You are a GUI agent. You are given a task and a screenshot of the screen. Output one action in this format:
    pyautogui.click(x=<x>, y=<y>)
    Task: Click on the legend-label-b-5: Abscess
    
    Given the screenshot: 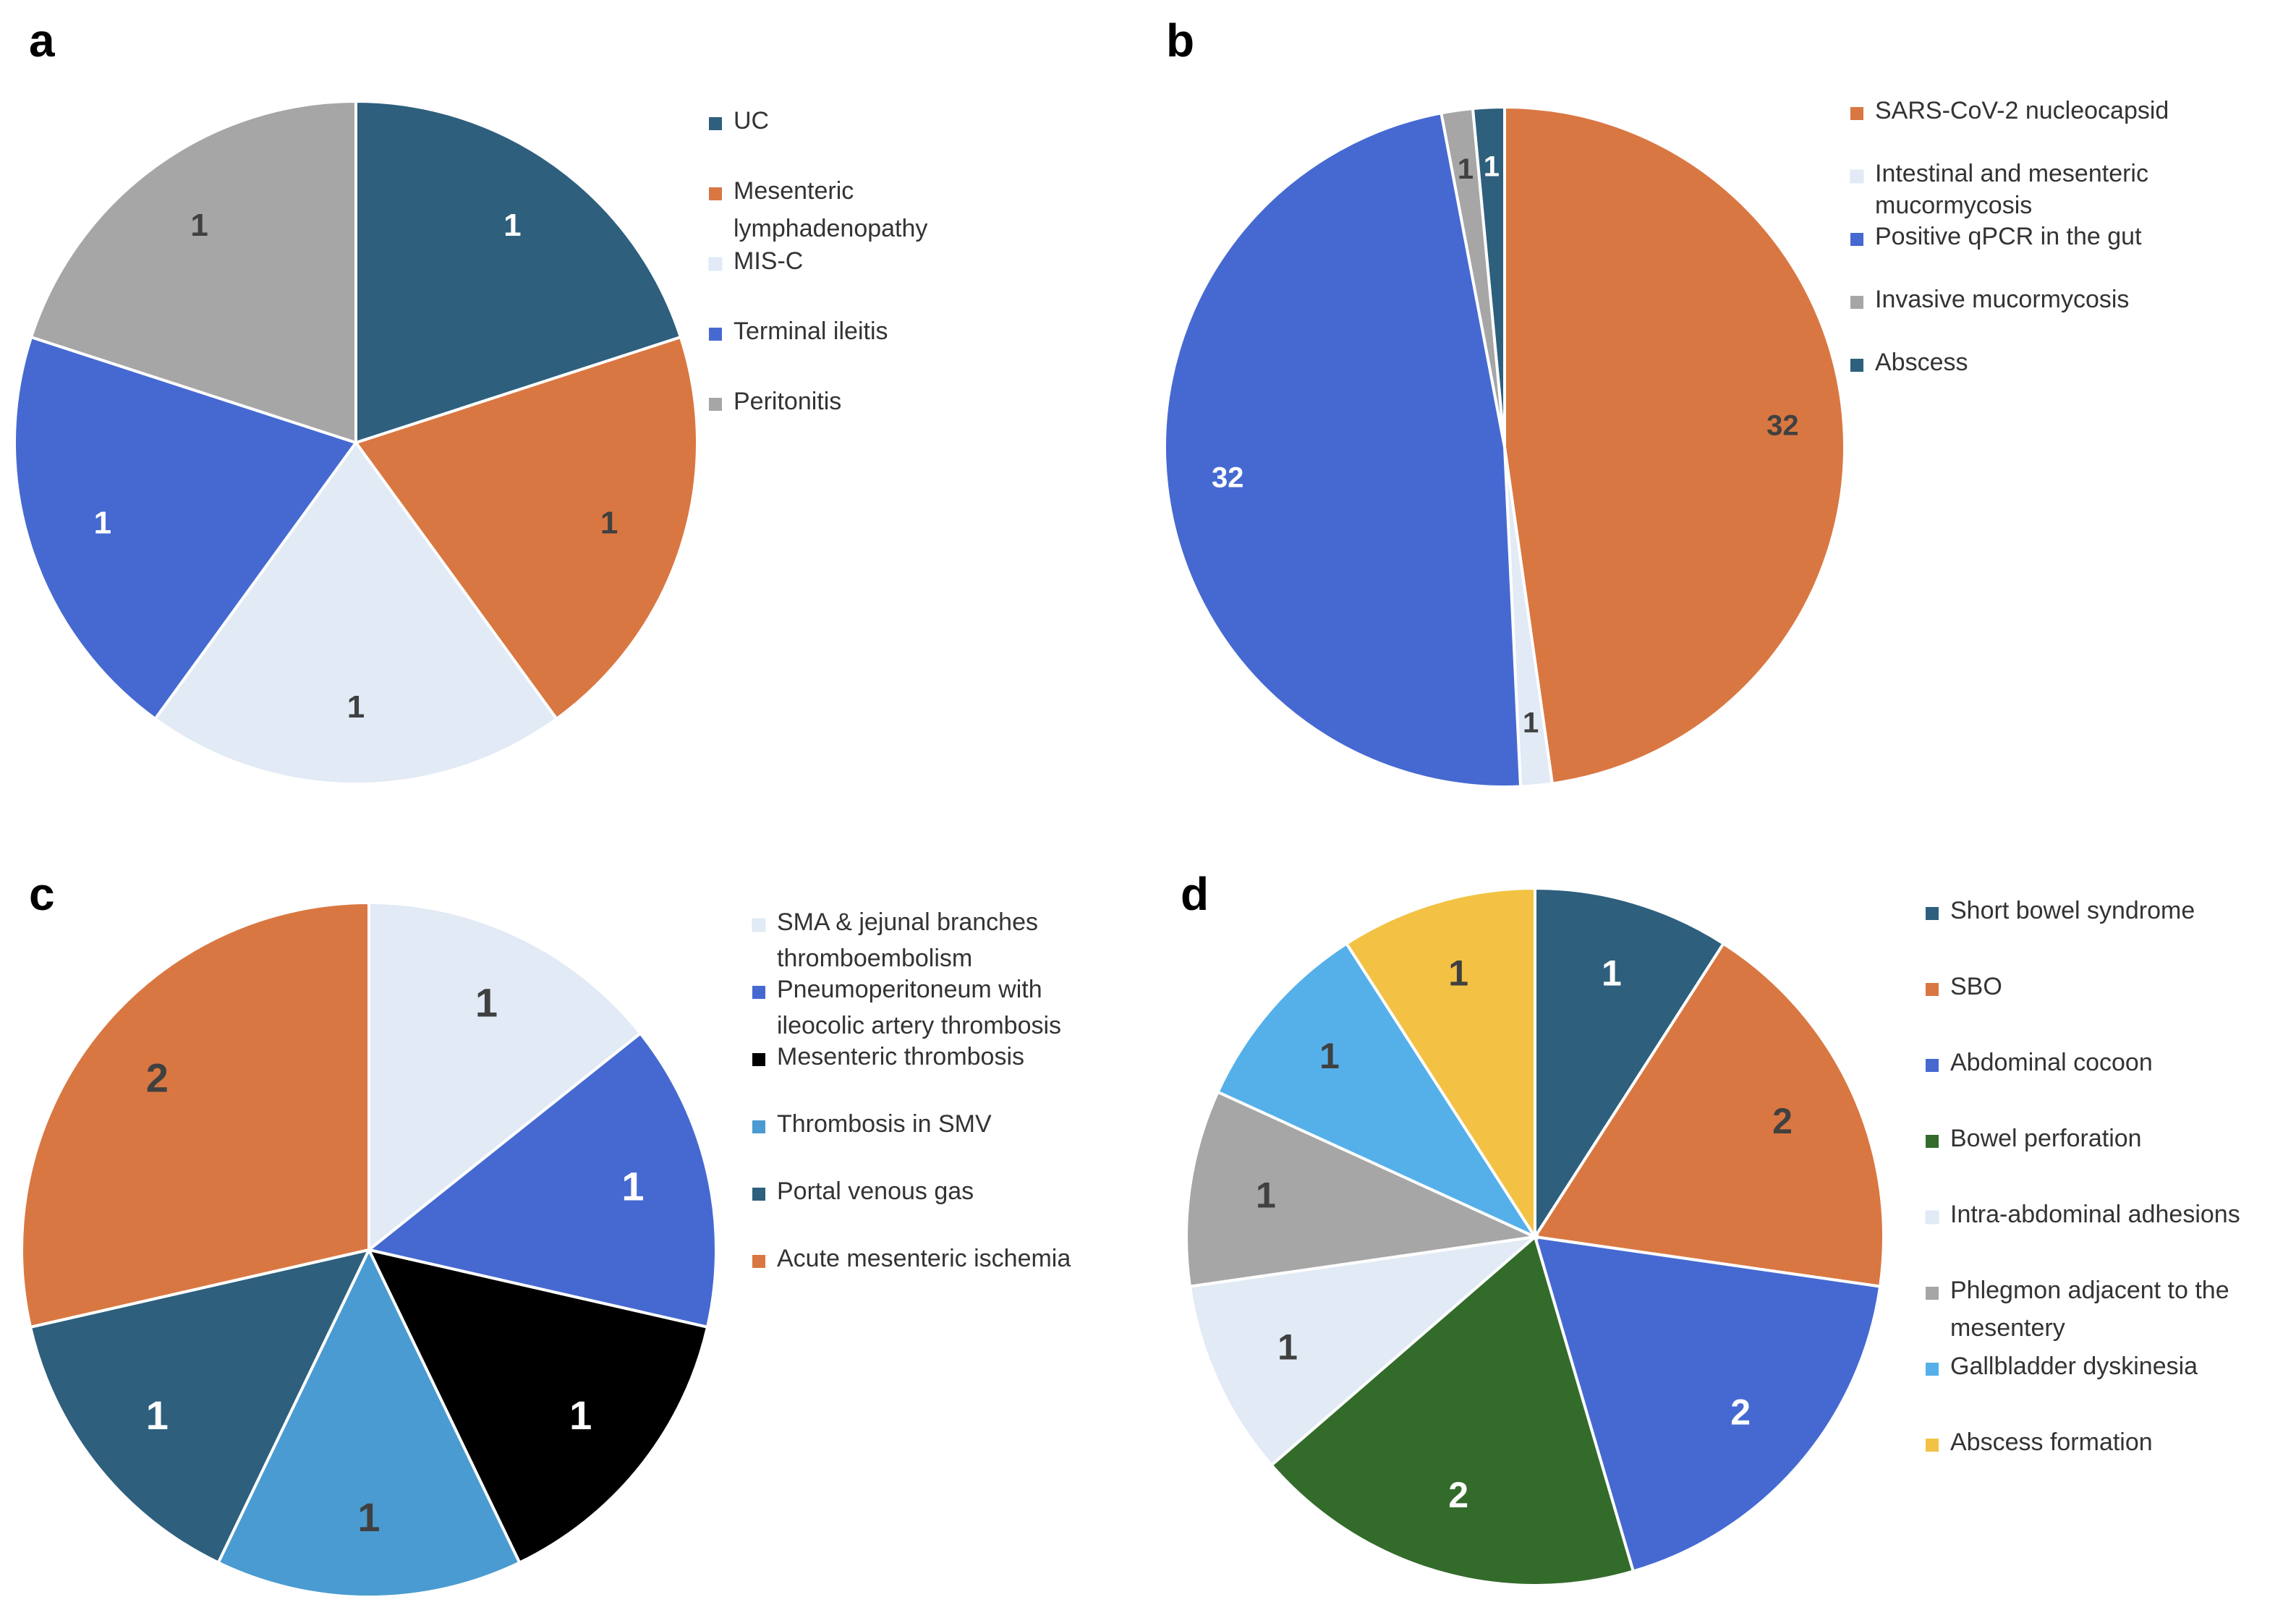 What is the action you would take?
    pyautogui.click(x=1921, y=363)
    